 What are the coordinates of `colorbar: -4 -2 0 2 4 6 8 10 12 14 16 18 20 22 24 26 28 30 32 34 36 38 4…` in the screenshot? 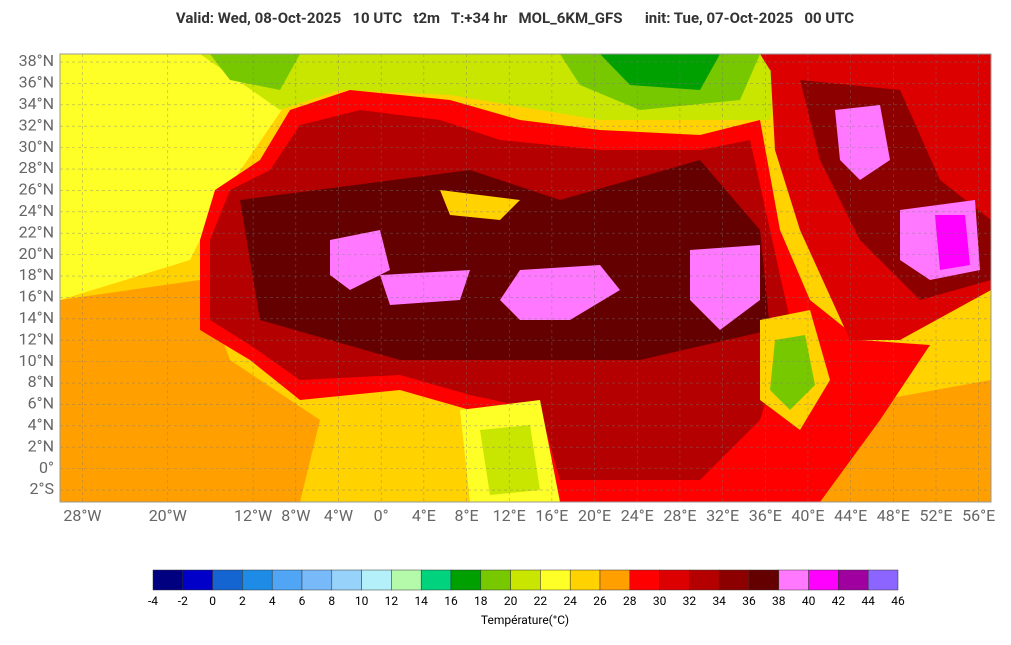 It's located at (526, 588).